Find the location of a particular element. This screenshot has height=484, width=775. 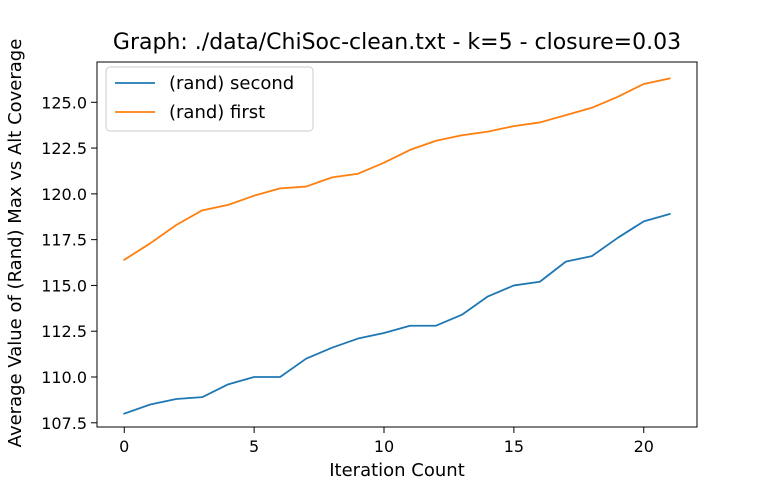

y-tick-label: 120.0 is located at coordinates (64, 194).